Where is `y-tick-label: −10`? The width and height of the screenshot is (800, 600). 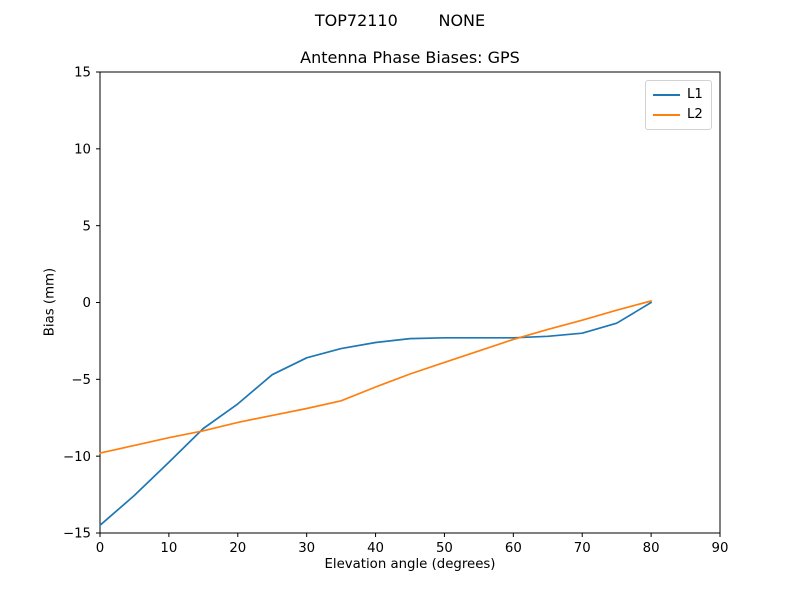 y-tick-label: −10 is located at coordinates (77, 457).